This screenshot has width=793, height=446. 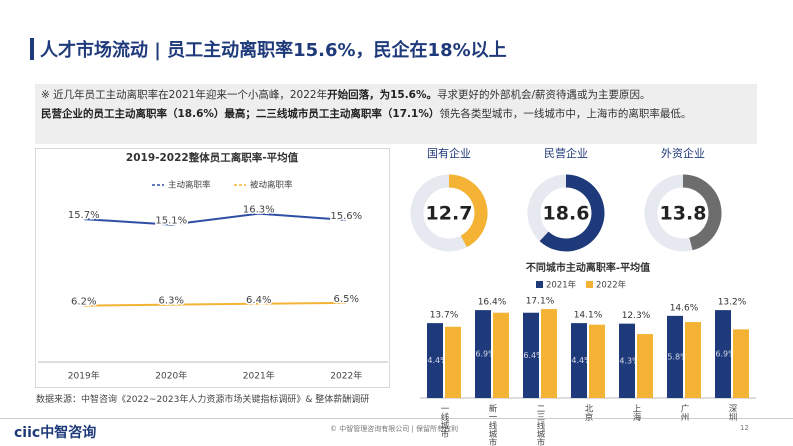 I want to click on value-label: 15.7%, so click(x=84, y=215).